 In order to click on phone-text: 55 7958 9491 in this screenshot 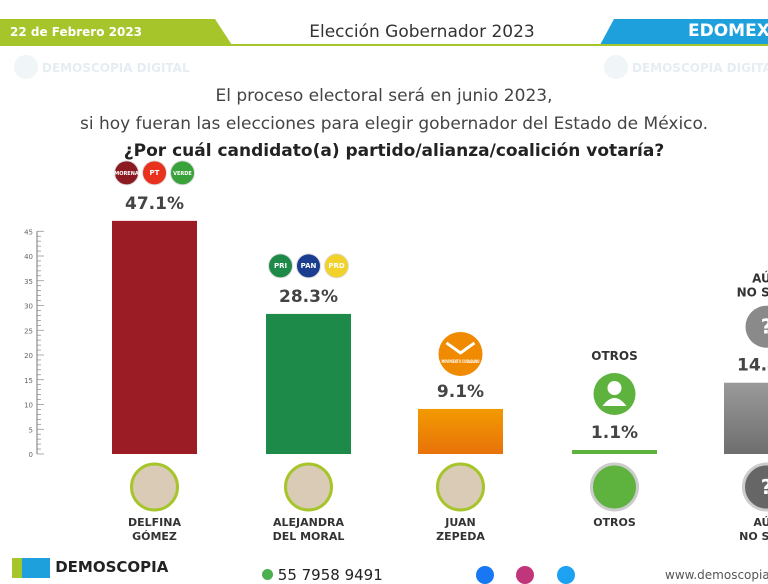, I will do `click(330, 575)`.